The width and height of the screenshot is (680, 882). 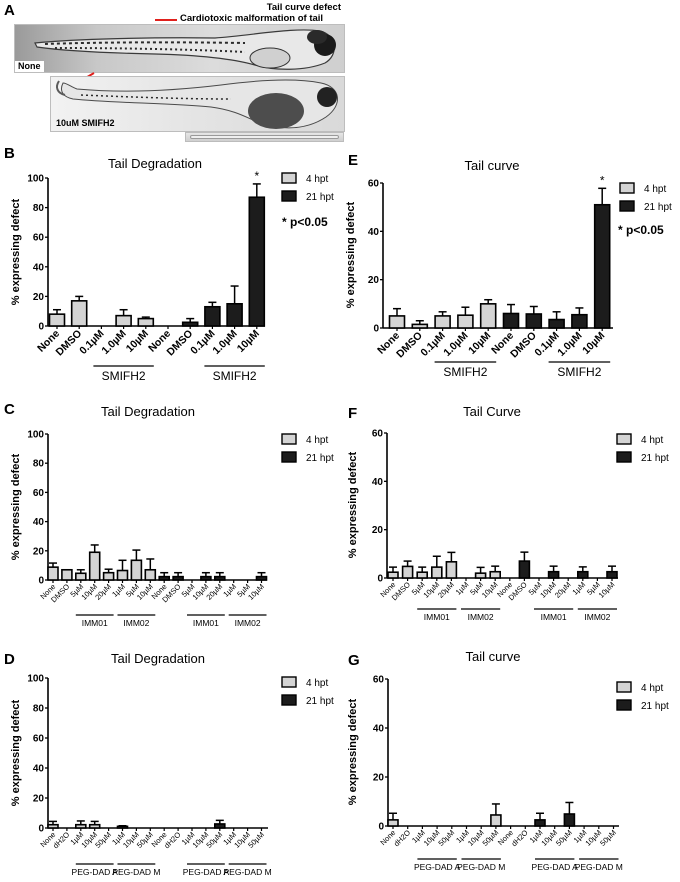 I want to click on chart-title-e: Tail curve, so click(x=492, y=165).